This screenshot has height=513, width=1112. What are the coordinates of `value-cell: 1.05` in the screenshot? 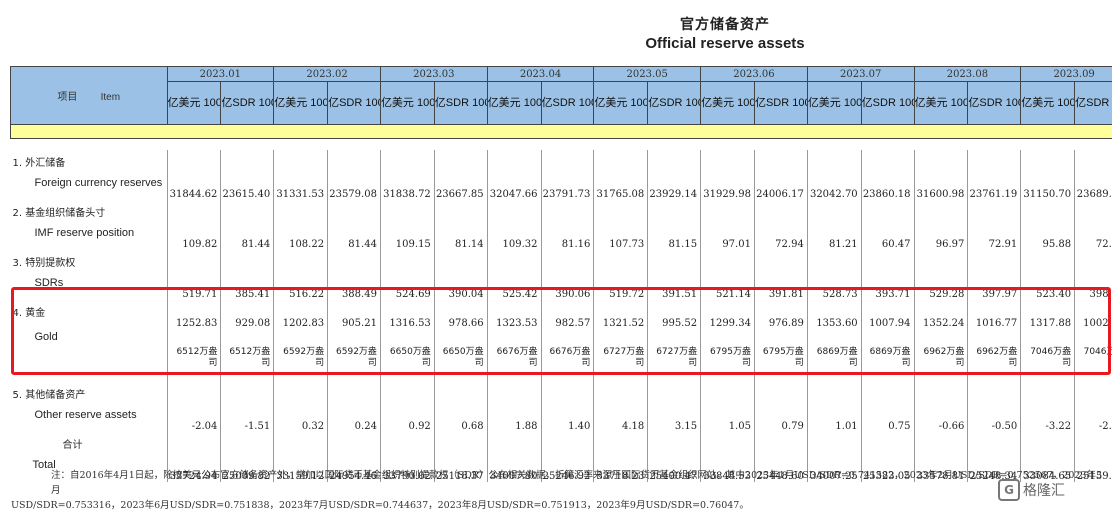 It's located at (728, 407).